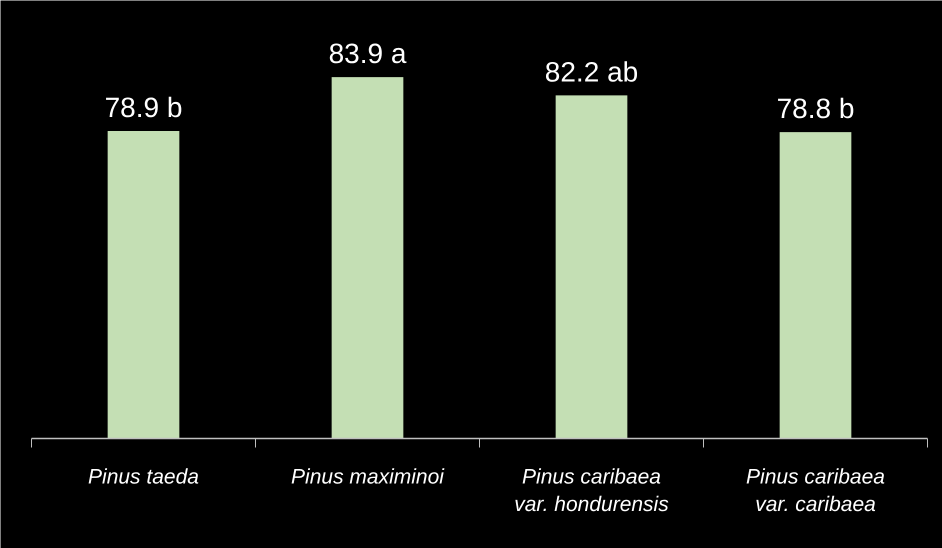 This screenshot has height=548, width=942. I want to click on x-tick-label: Pinus maximinoi, so click(368, 477).